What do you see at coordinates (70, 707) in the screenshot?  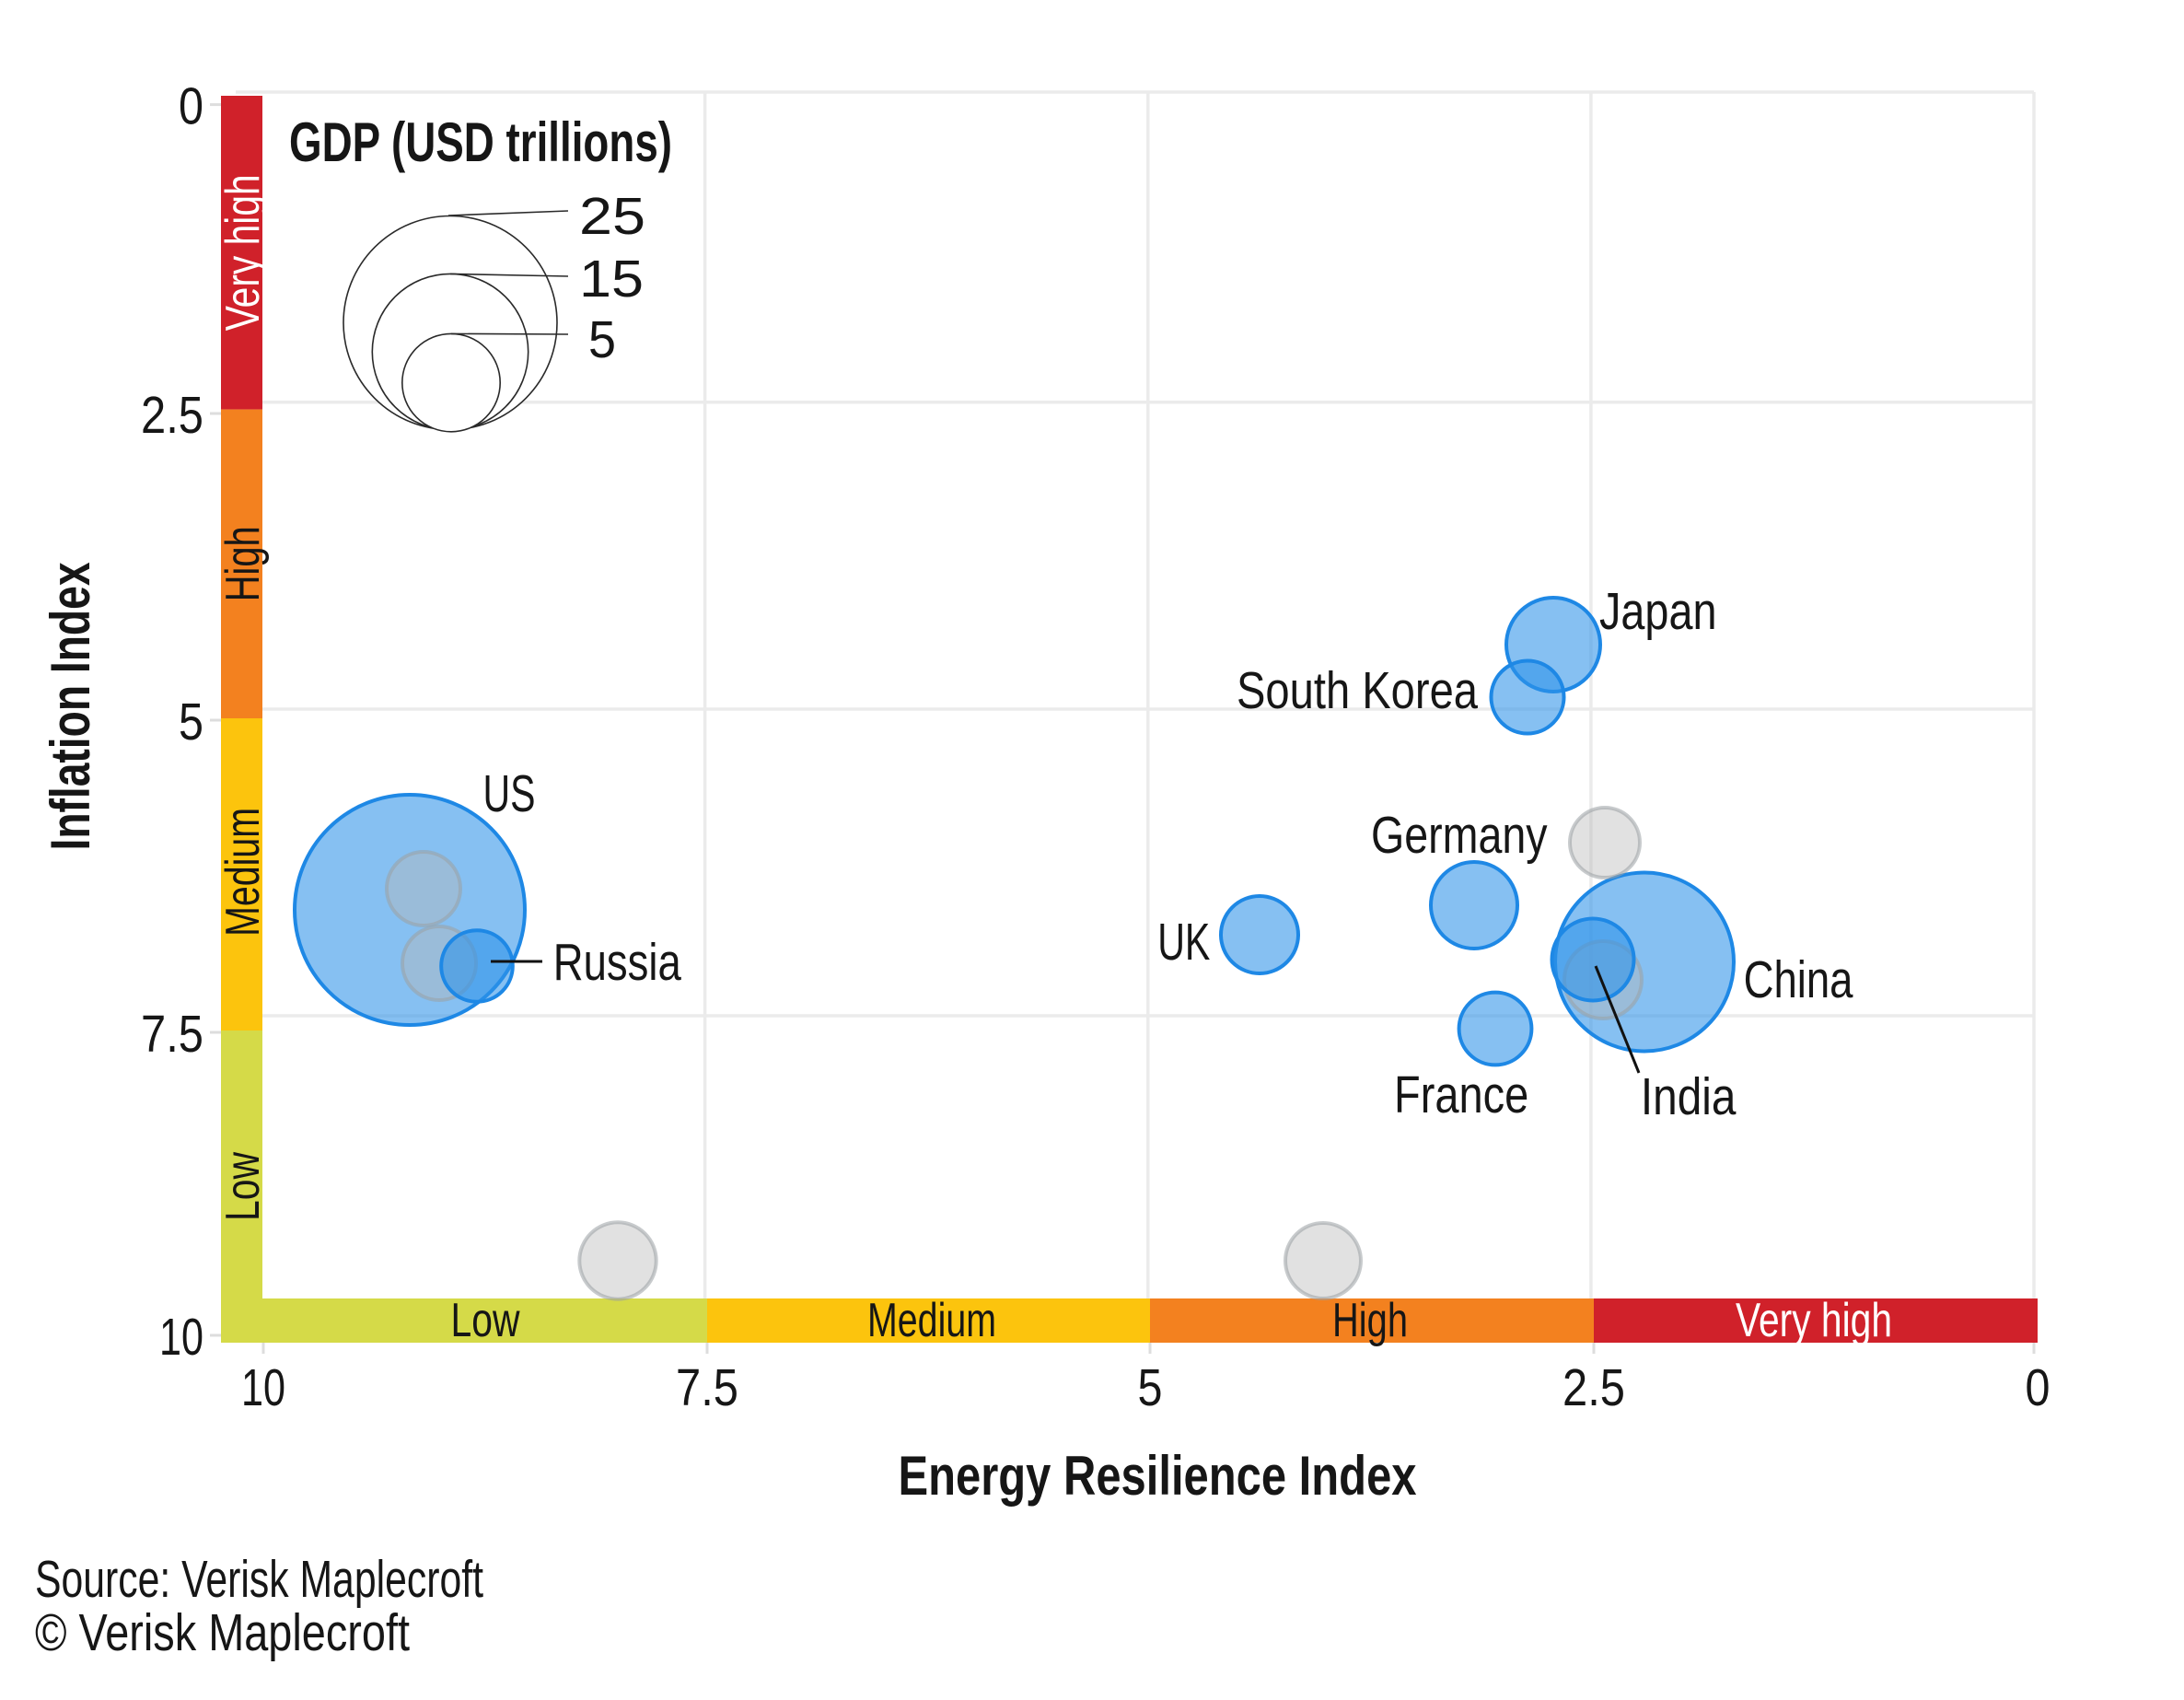 I see `svg-text: Inflation Index` at bounding box center [70, 707].